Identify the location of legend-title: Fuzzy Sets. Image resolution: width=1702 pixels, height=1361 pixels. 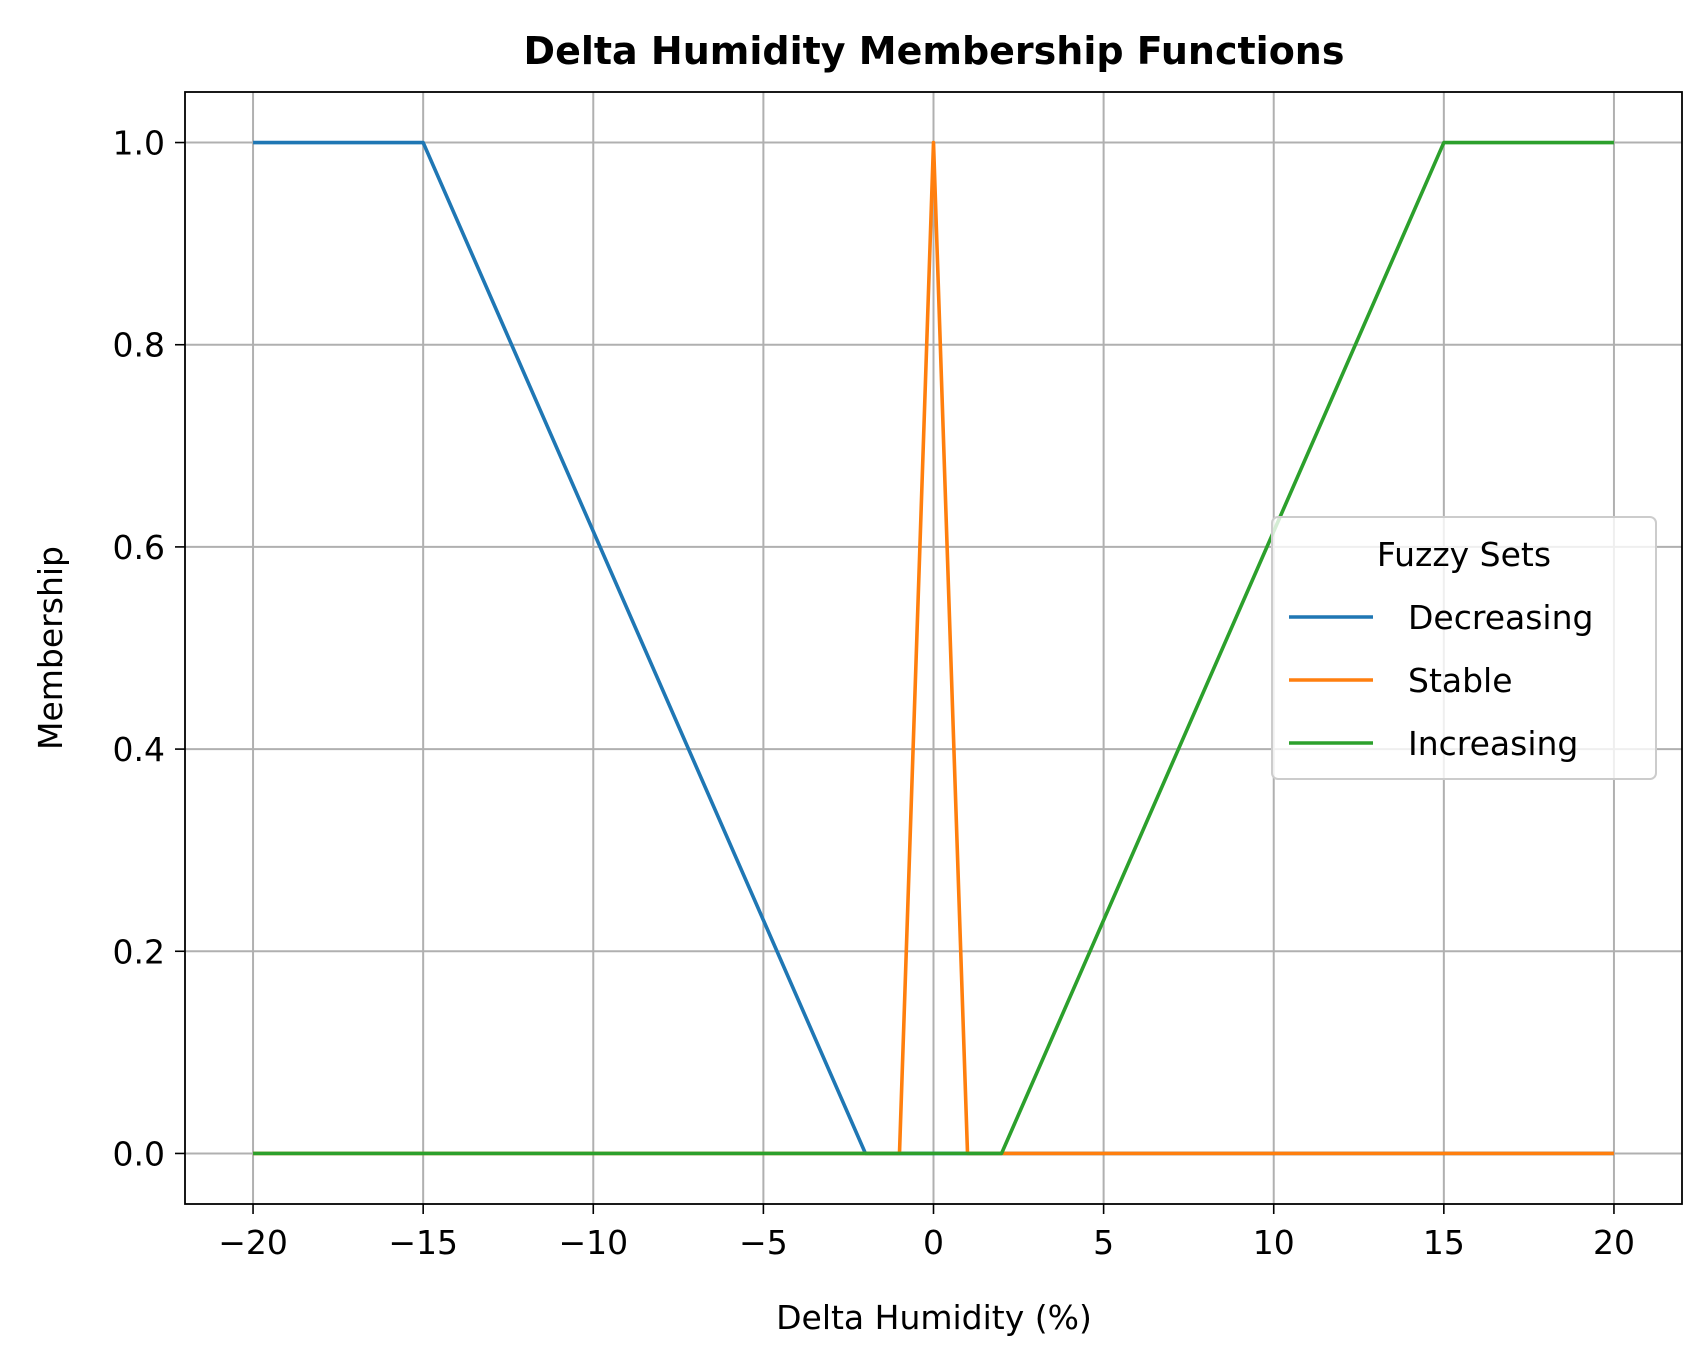
(1464, 554).